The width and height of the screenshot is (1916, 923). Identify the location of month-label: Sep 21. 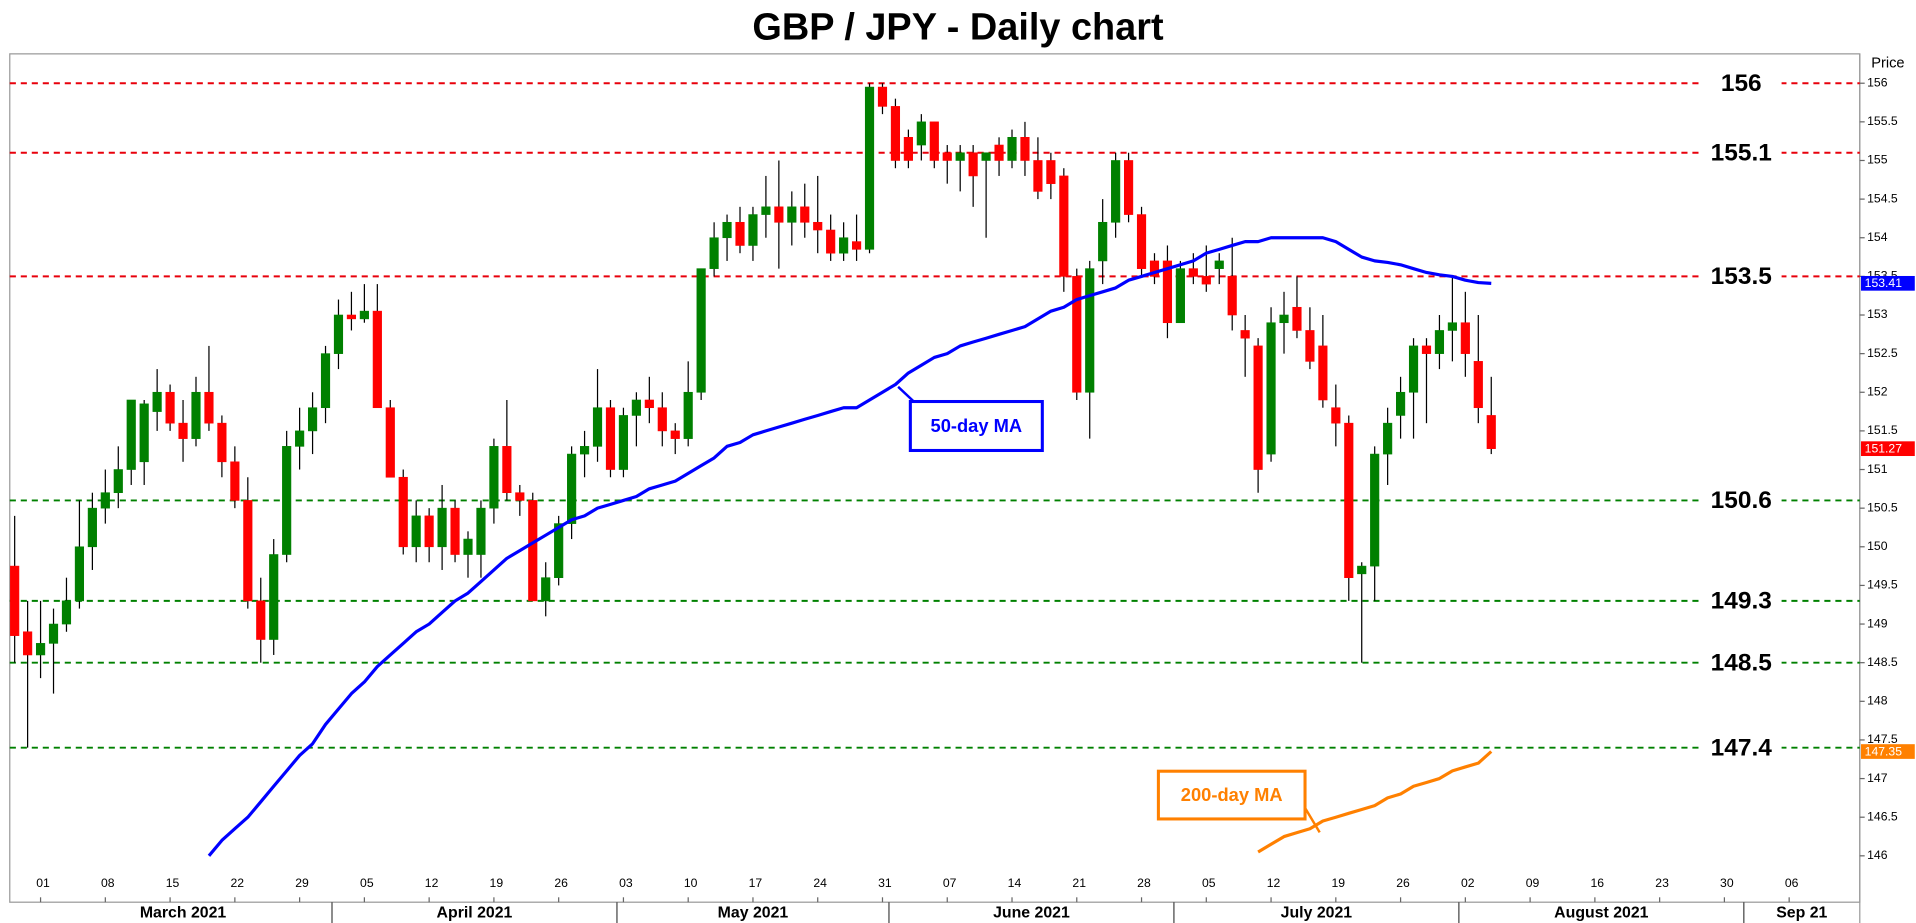
(1801, 912).